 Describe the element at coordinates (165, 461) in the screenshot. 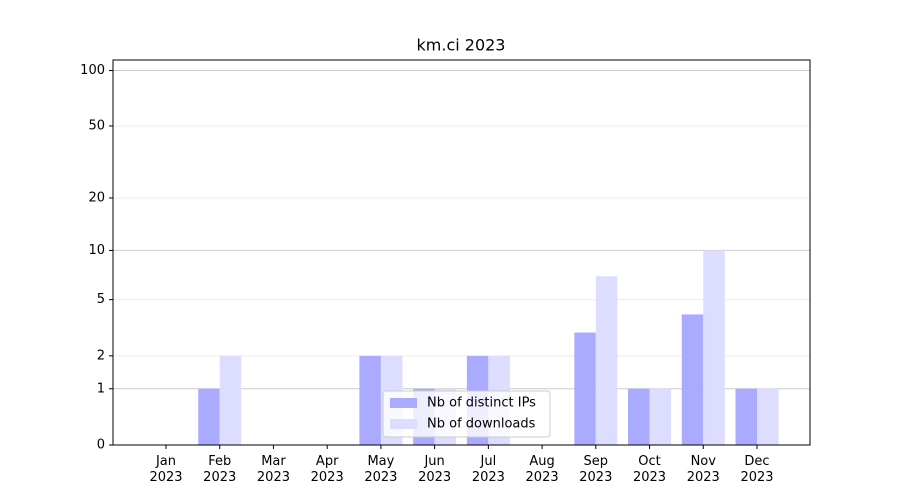

I see `x-tick-label-line: Jan` at that location.